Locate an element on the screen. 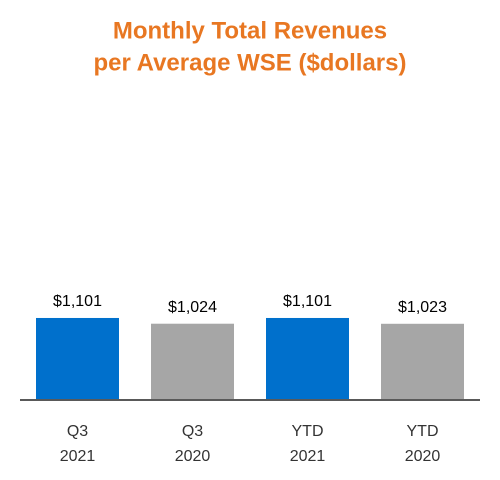  value-label: $1,024 is located at coordinates (192, 307).